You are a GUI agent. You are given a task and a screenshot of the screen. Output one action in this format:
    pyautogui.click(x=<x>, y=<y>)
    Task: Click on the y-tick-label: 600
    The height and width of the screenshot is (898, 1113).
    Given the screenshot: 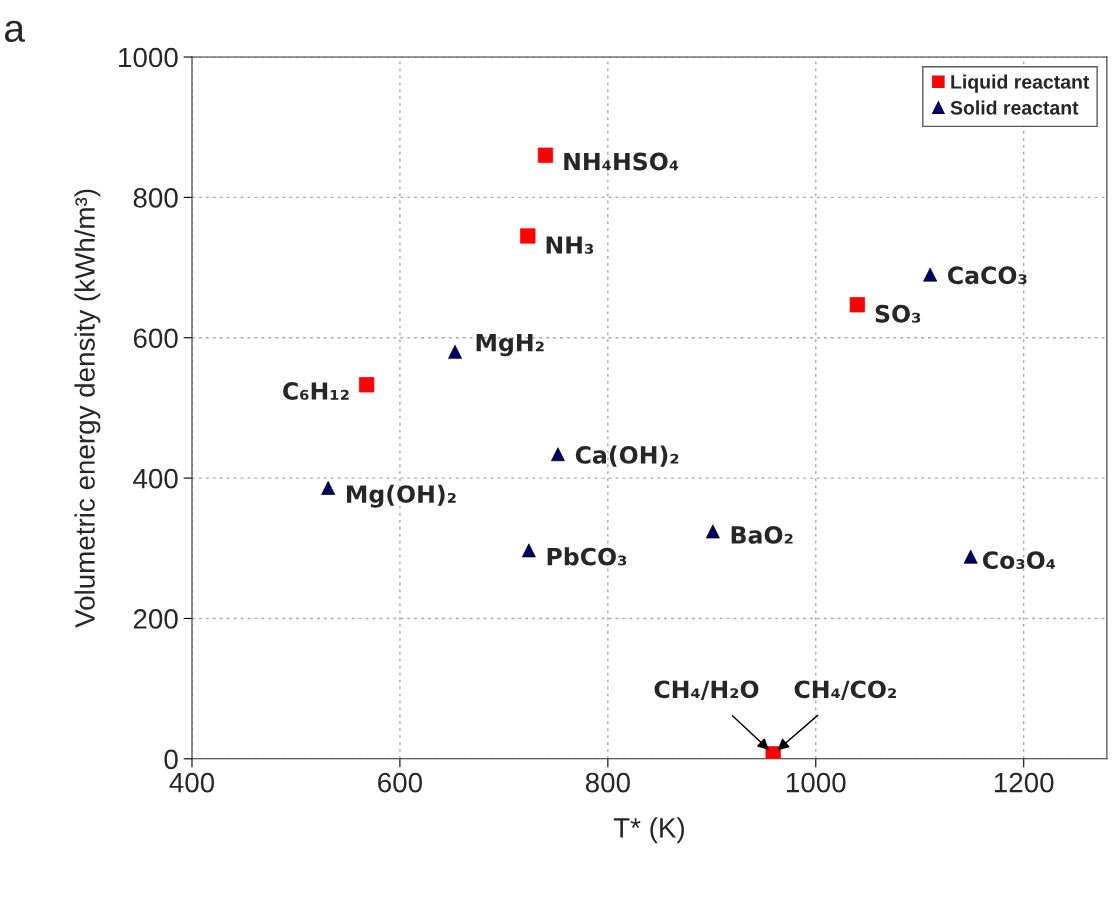 What is the action you would take?
    pyautogui.click(x=155, y=338)
    